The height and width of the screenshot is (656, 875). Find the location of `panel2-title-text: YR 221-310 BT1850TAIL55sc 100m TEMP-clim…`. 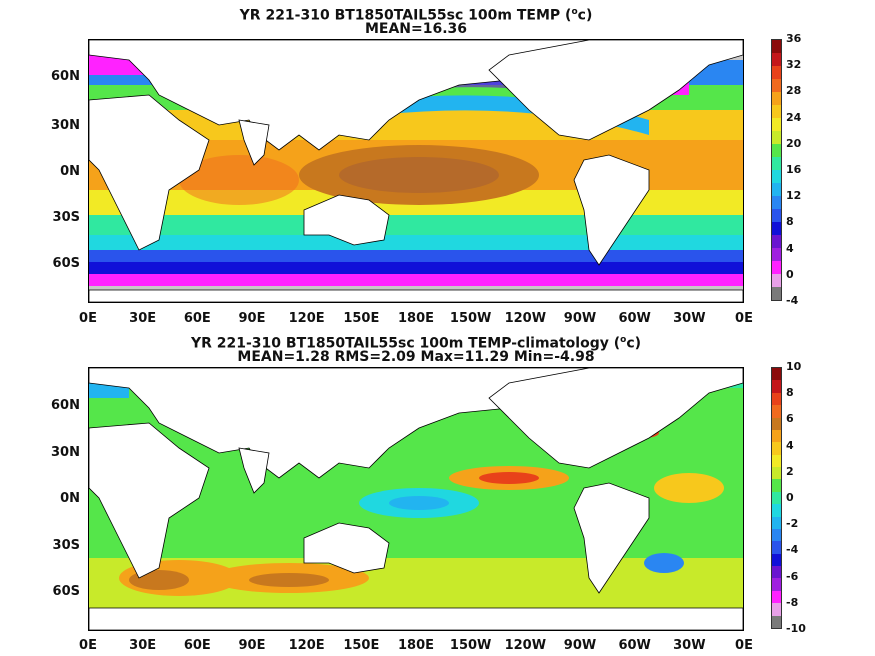

panel2-title-text: YR 221-310 BT1850TAIL55sc 100m TEMP-clim… is located at coordinates (405, 343).